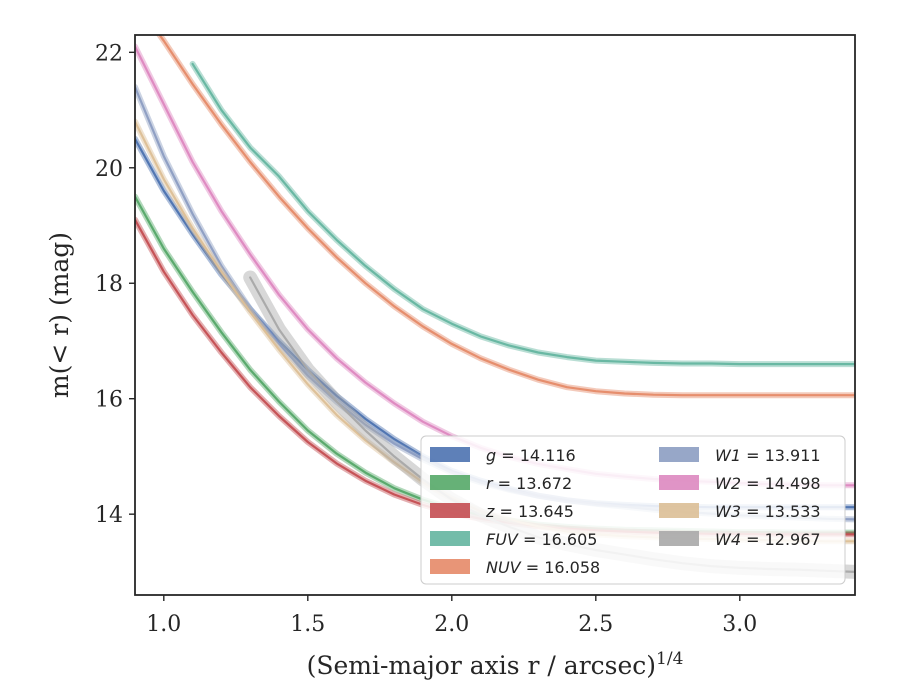 The image size is (900, 700). Describe the element at coordinates (163, 624) in the screenshot. I see `x-tick-label: 1.0` at that location.